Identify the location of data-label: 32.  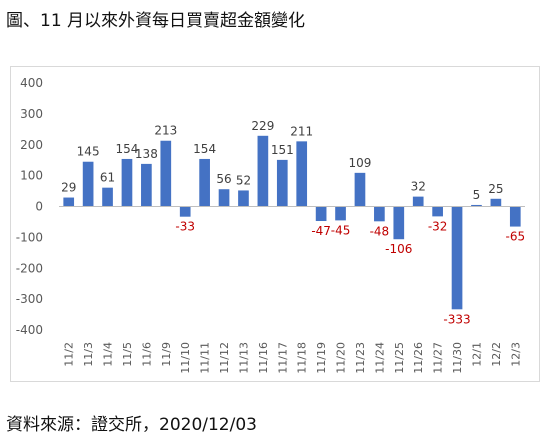
(418, 187).